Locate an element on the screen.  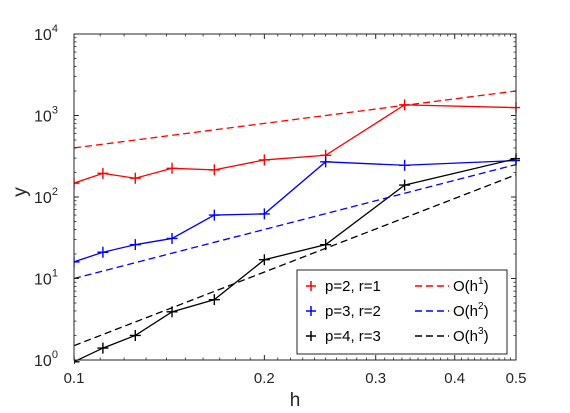
legend-ref-label-2: O(h3) is located at coordinates (471, 335).